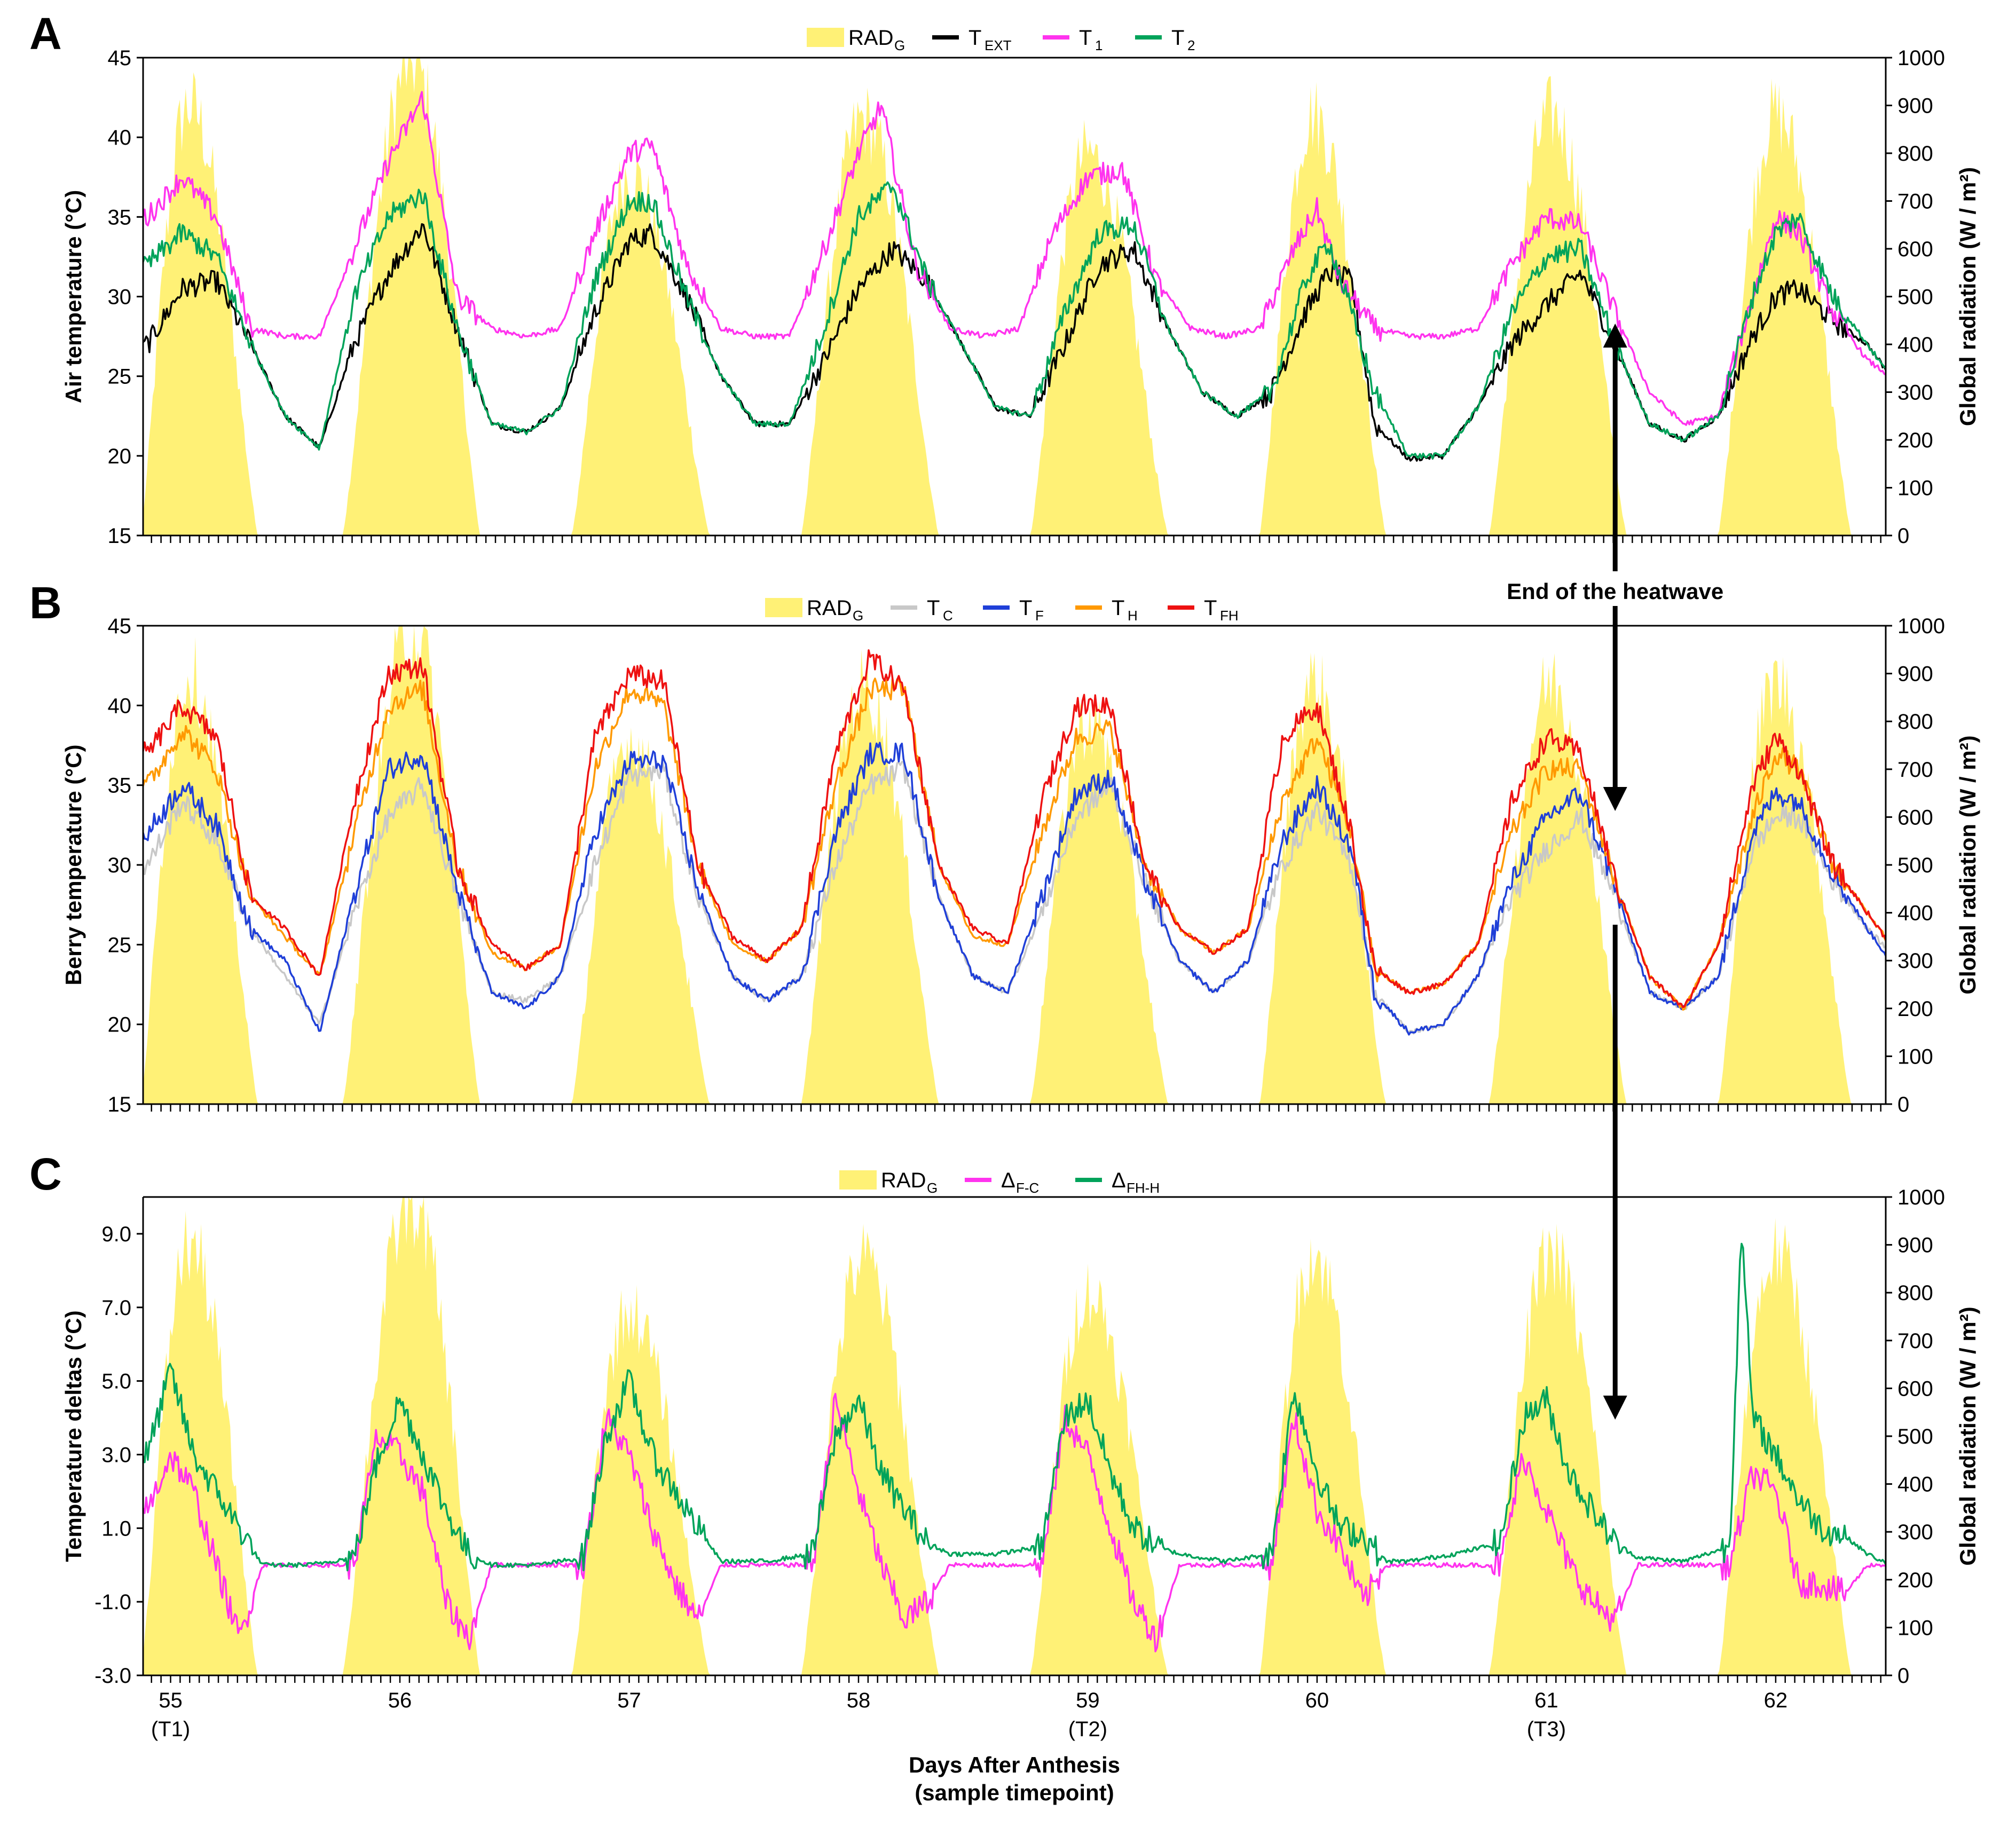 Image resolution: width=2016 pixels, height=1827 pixels. Describe the element at coordinates (170, 1729) in the screenshot. I see `x-tick-sublabel: (T1)` at that location.